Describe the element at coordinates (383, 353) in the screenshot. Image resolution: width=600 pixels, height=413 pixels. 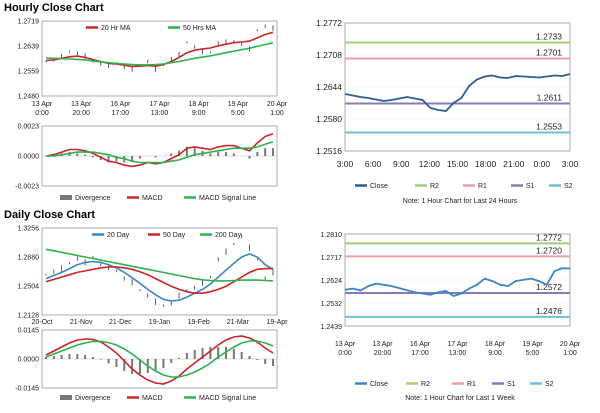
I see `daily-pivot-xtick-time: 20:00` at that location.